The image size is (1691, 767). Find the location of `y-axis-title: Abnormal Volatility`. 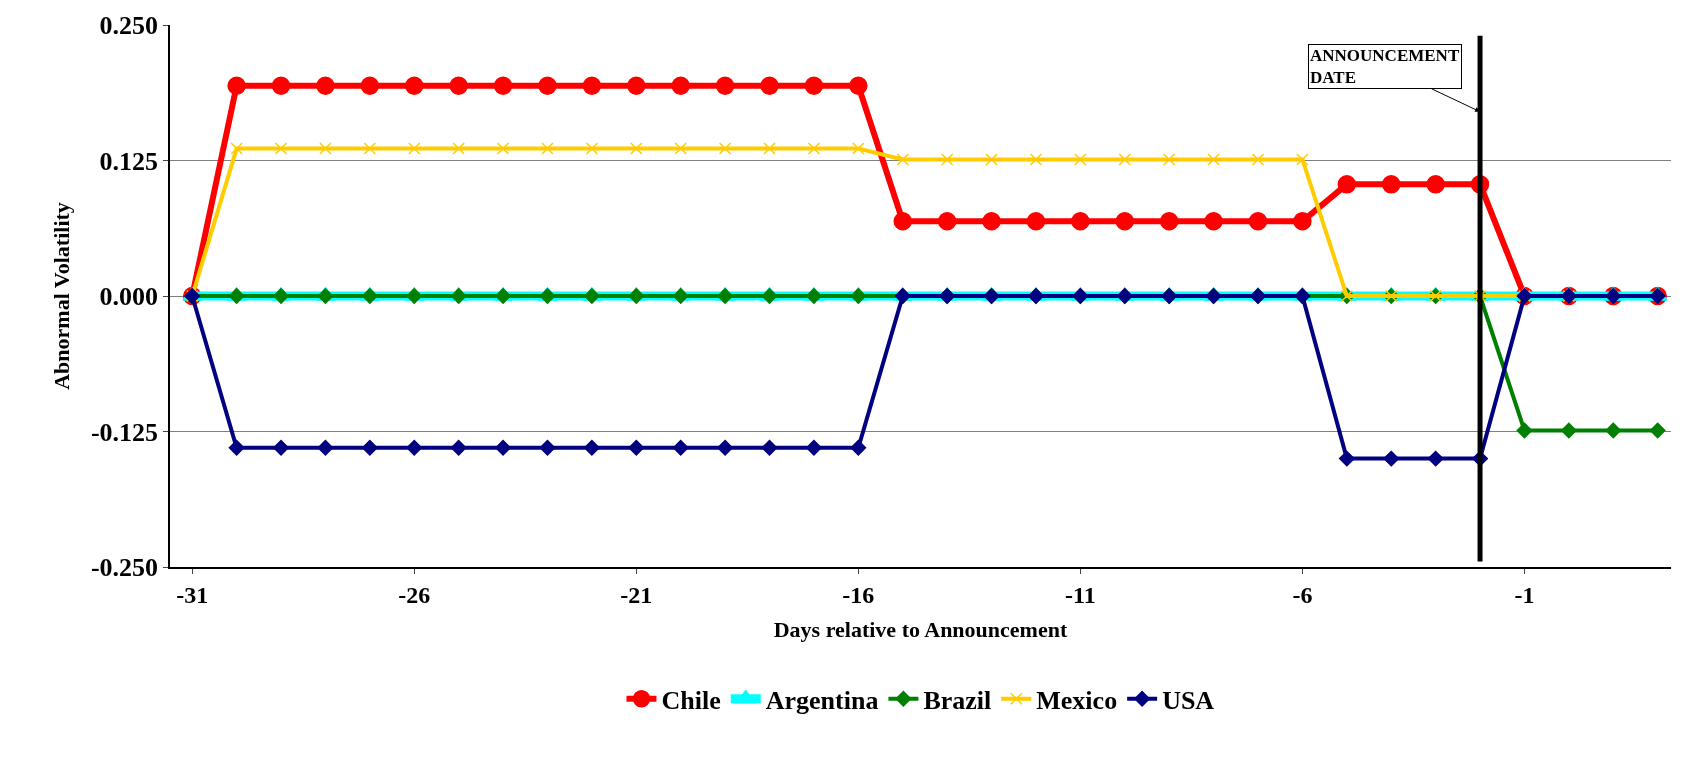

y-axis-title: Abnormal Volatility is located at coordinates (62, 296).